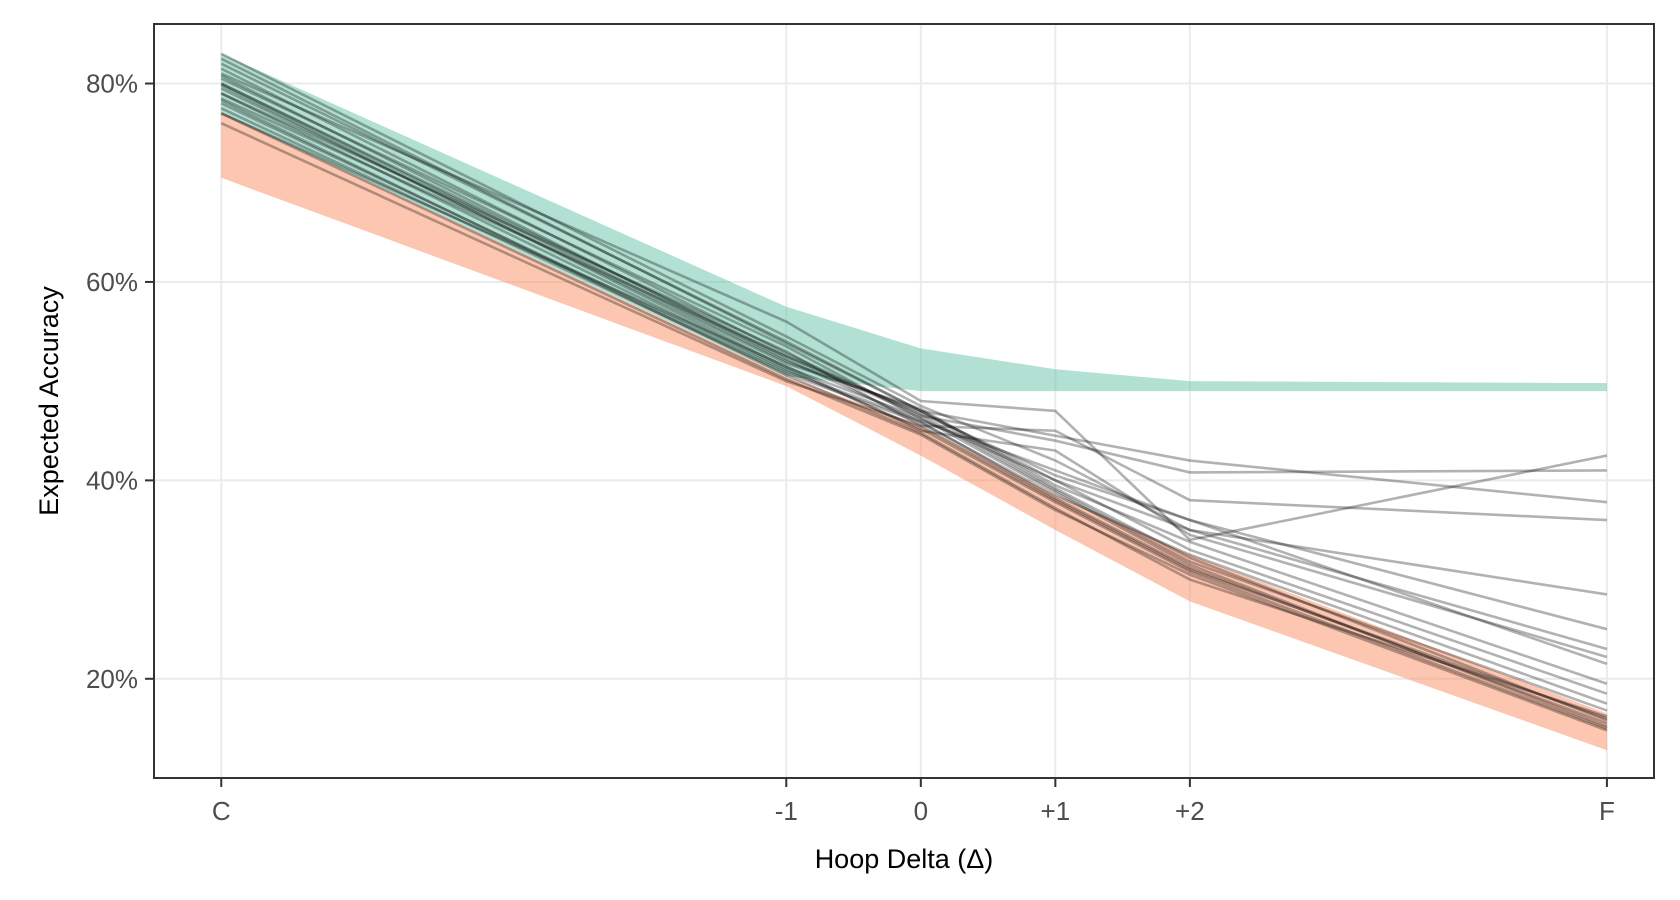 The height and width of the screenshot is (900, 1680). I want to click on y-tick-label-3: 80%, so click(112, 84).